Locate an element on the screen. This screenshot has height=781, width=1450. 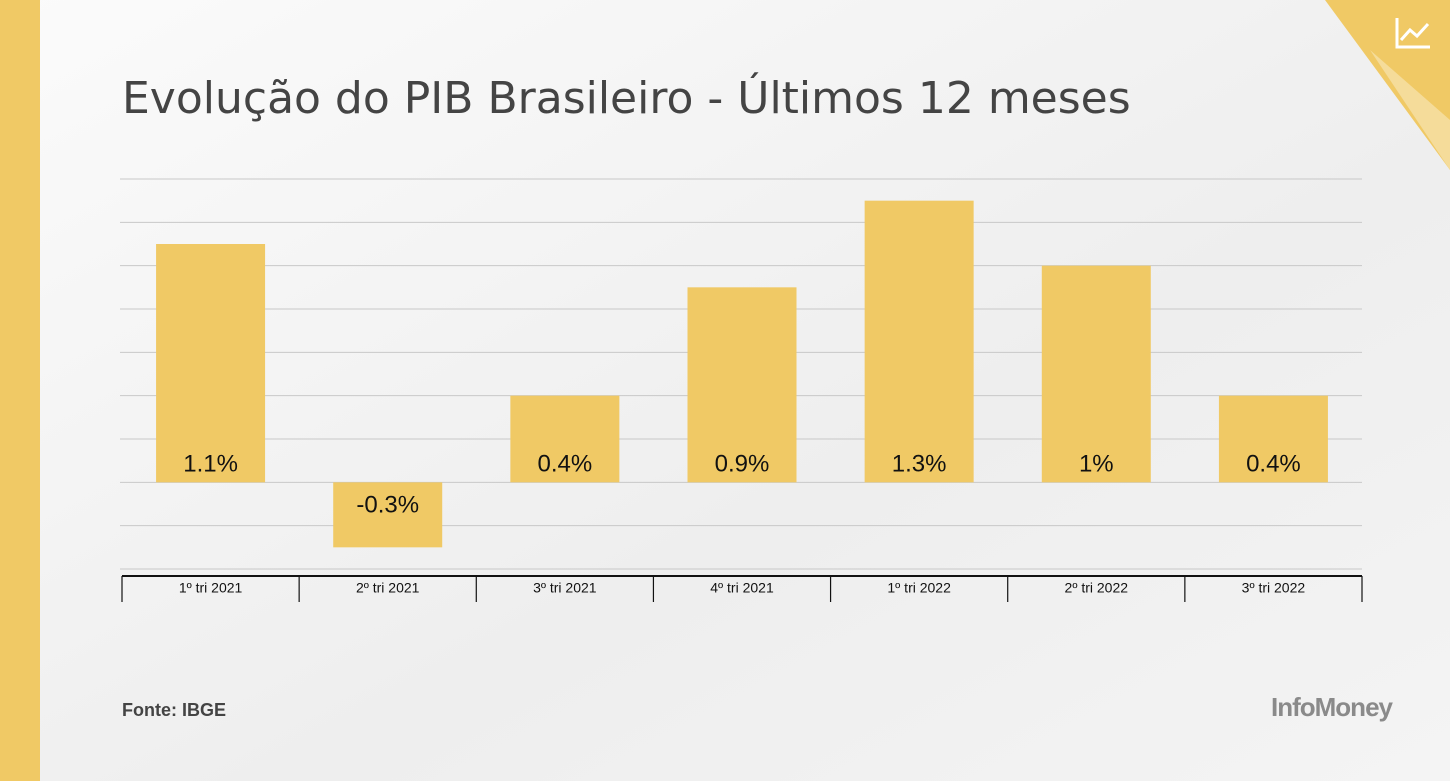
x-tick-label: 3º tri 2022 is located at coordinates (1274, 588).